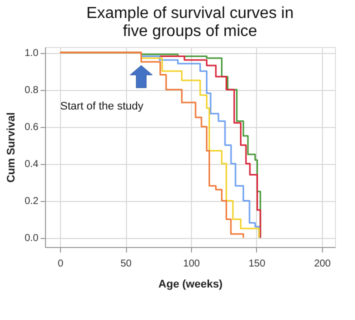 This screenshot has height=320, width=355. Describe the element at coordinates (61, 264) in the screenshot. I see `x-tick-label: 0` at that location.